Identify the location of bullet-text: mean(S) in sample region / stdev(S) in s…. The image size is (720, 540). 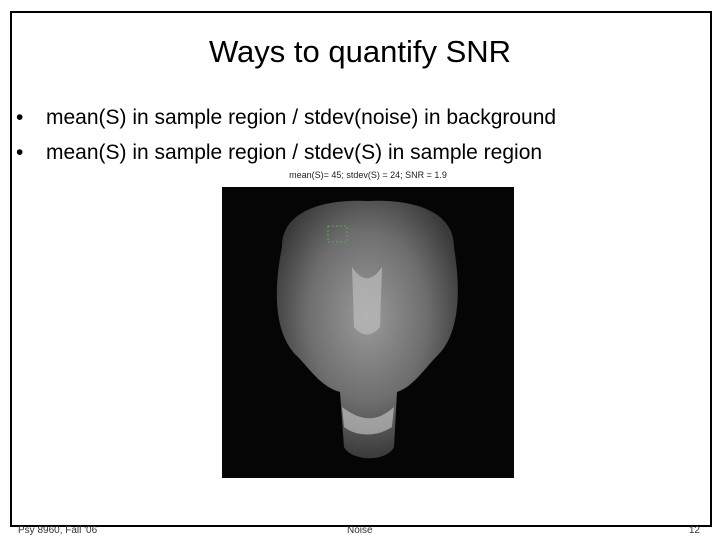
(294, 152).